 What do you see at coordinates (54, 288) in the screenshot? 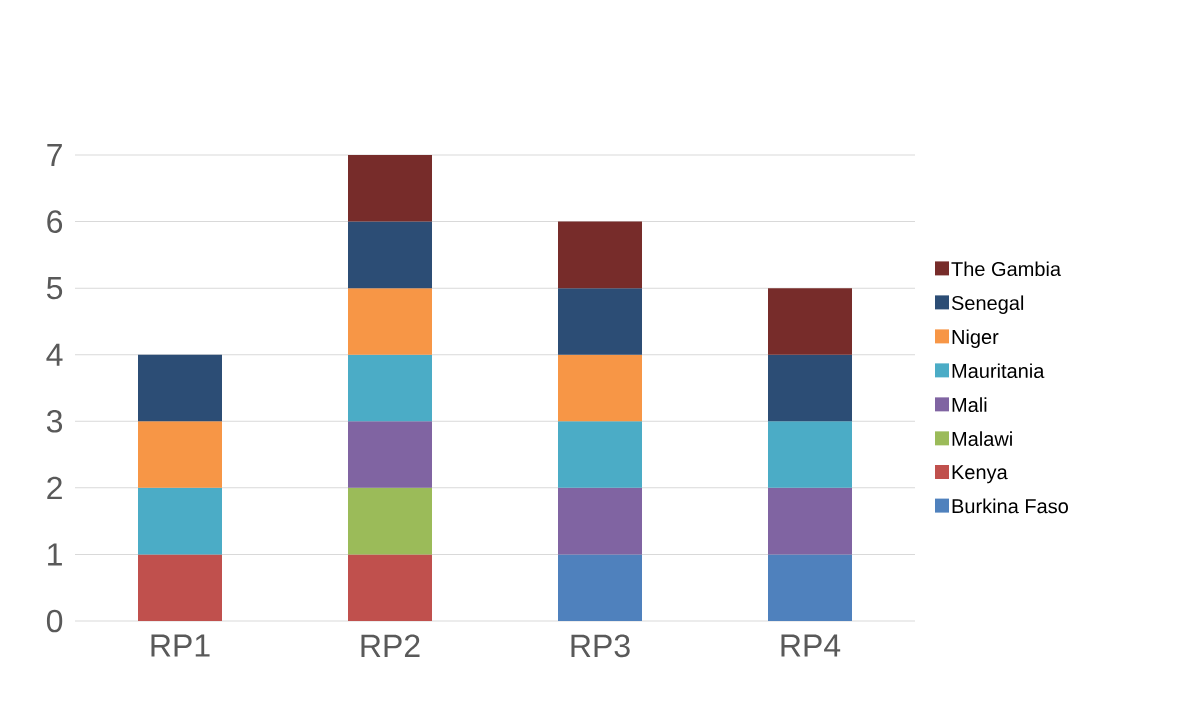
I see `y-tick-label: 5` at bounding box center [54, 288].